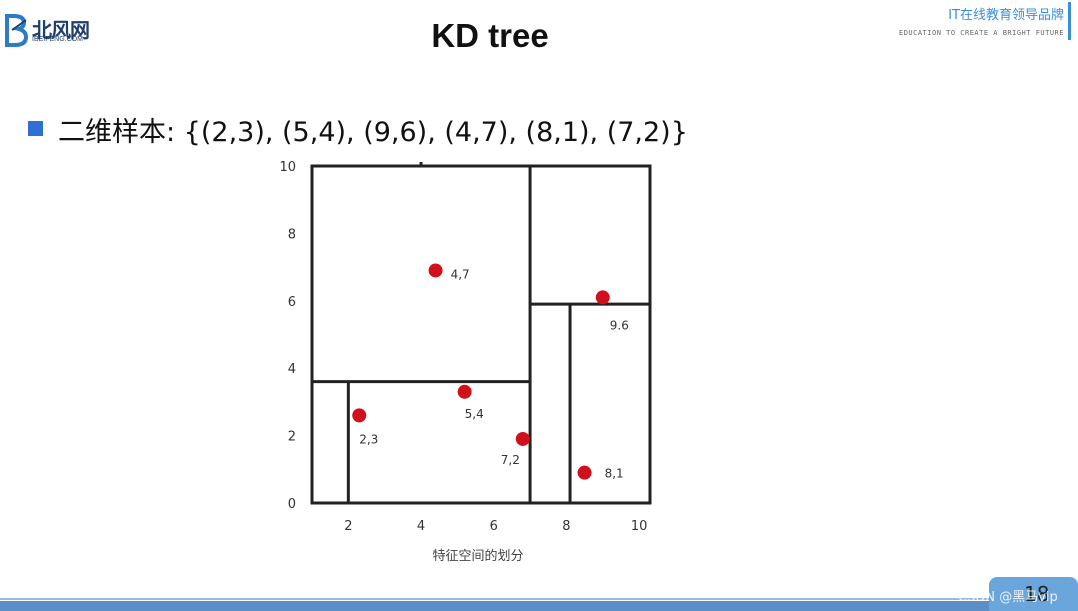 The height and width of the screenshot is (611, 1078). I want to click on footer-line, so click(495, 599).